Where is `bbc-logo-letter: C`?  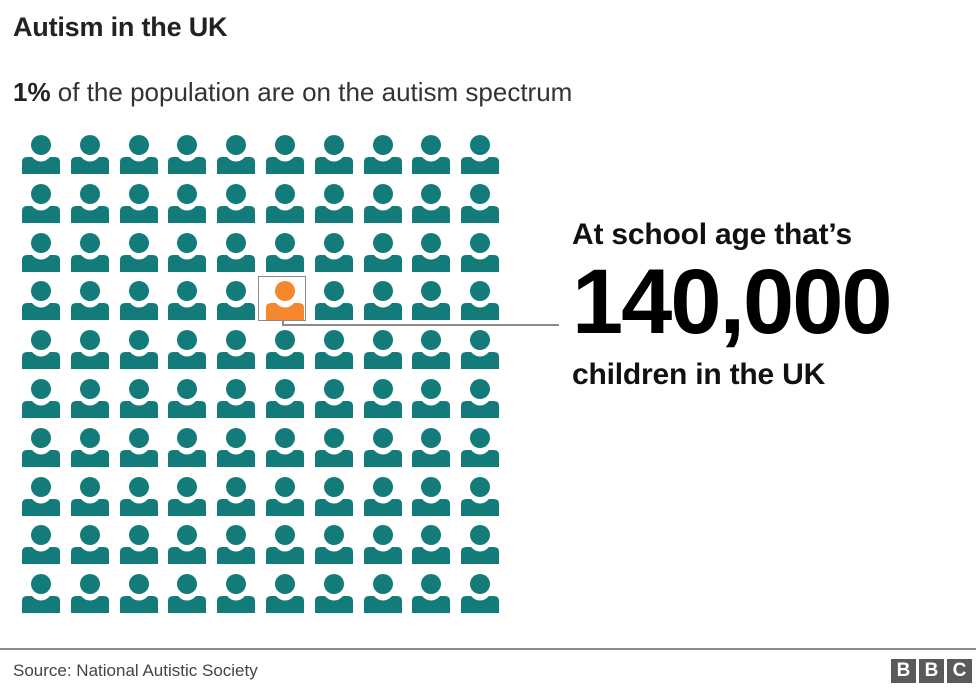
bbc-logo-letter: C is located at coordinates (959, 671).